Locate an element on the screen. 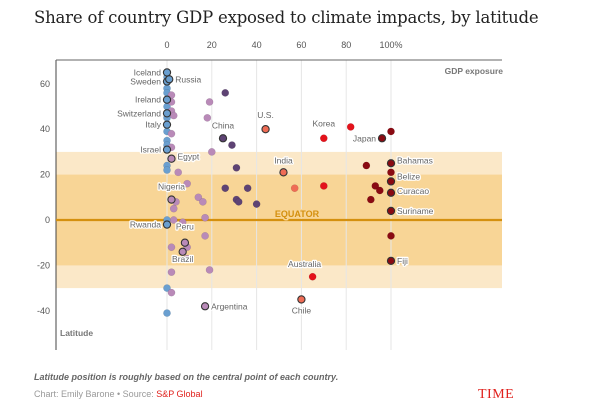 The width and height of the screenshot is (600, 412). point-iceland is located at coordinates (167, 72).